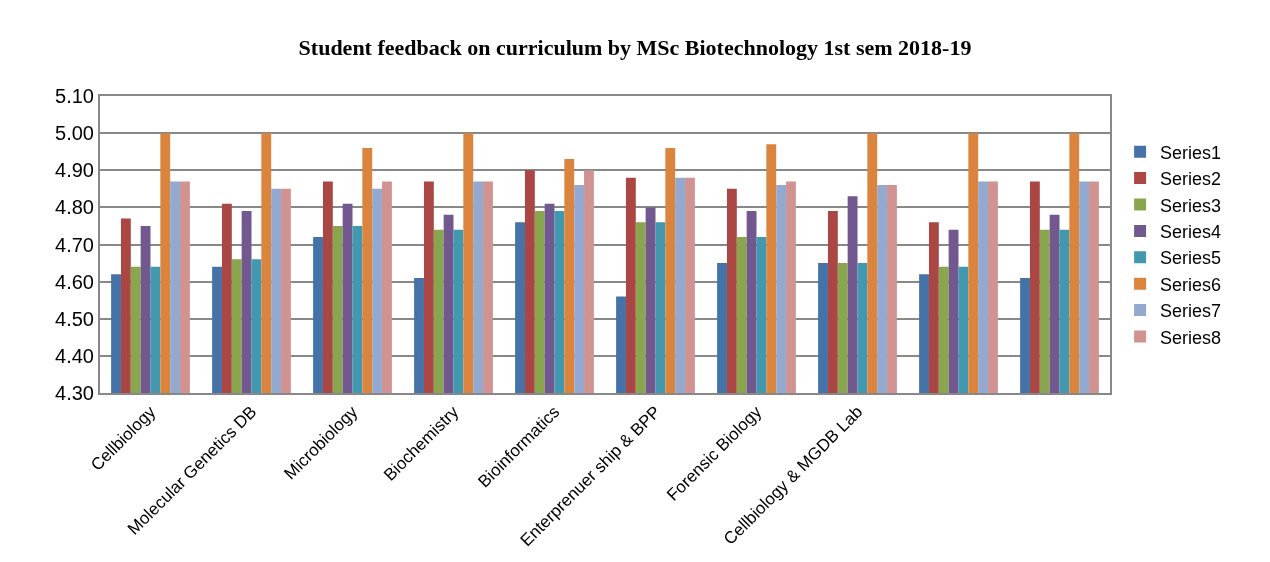 The height and width of the screenshot is (562, 1270). Describe the element at coordinates (1191, 231) in the screenshot. I see `legend-label: Series4` at that location.